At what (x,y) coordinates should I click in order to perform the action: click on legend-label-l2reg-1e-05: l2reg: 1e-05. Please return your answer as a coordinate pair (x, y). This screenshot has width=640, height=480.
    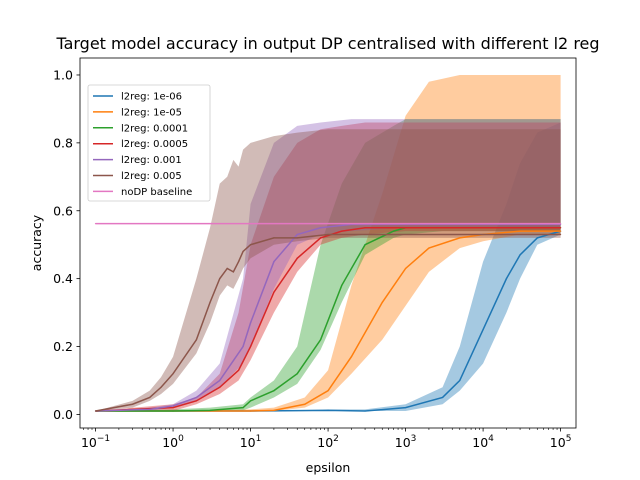
    Looking at the image, I should click on (151, 112).